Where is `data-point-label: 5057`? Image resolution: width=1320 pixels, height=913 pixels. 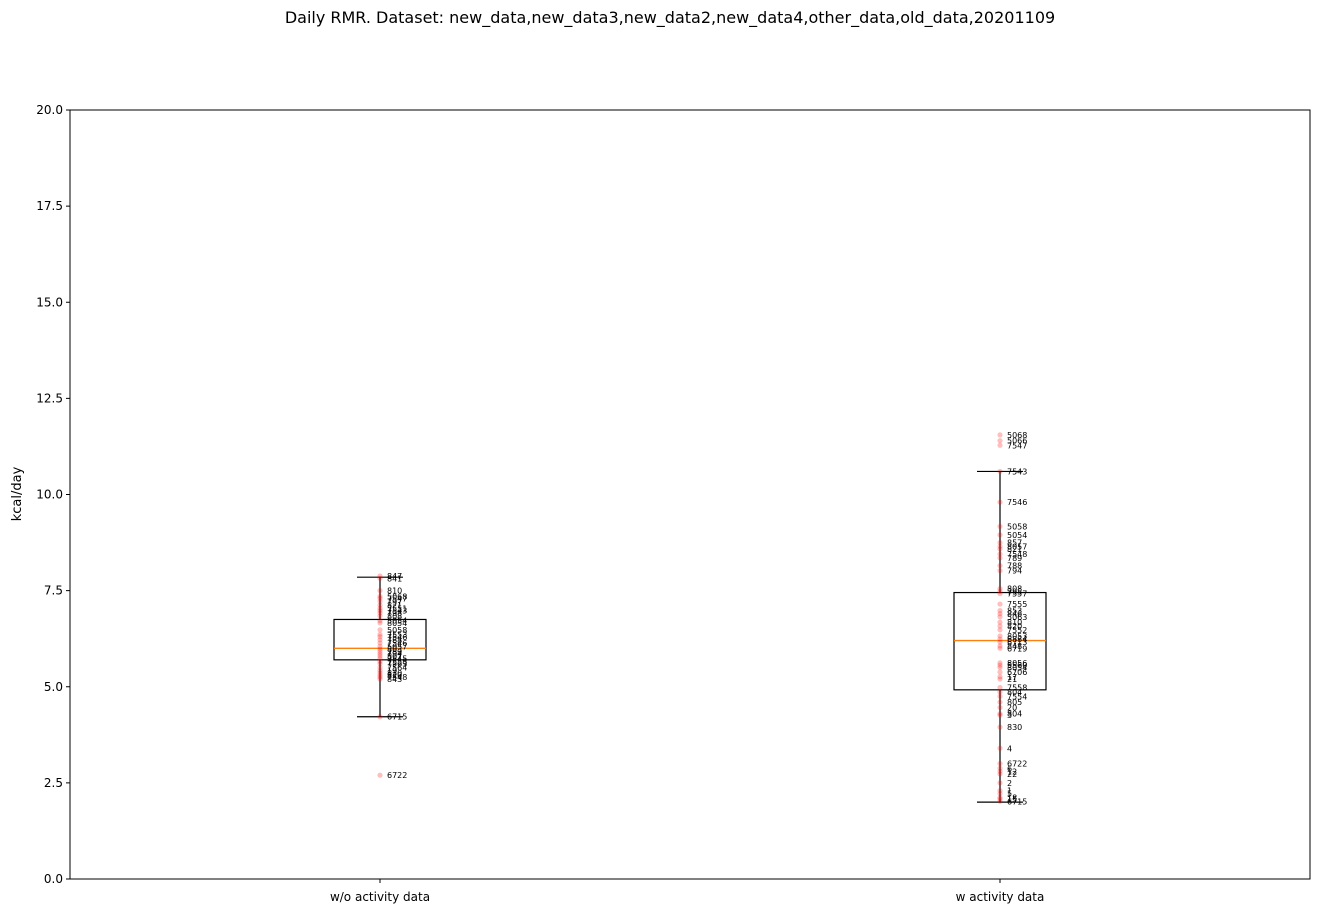 data-point-label: 5057 is located at coordinates (397, 646).